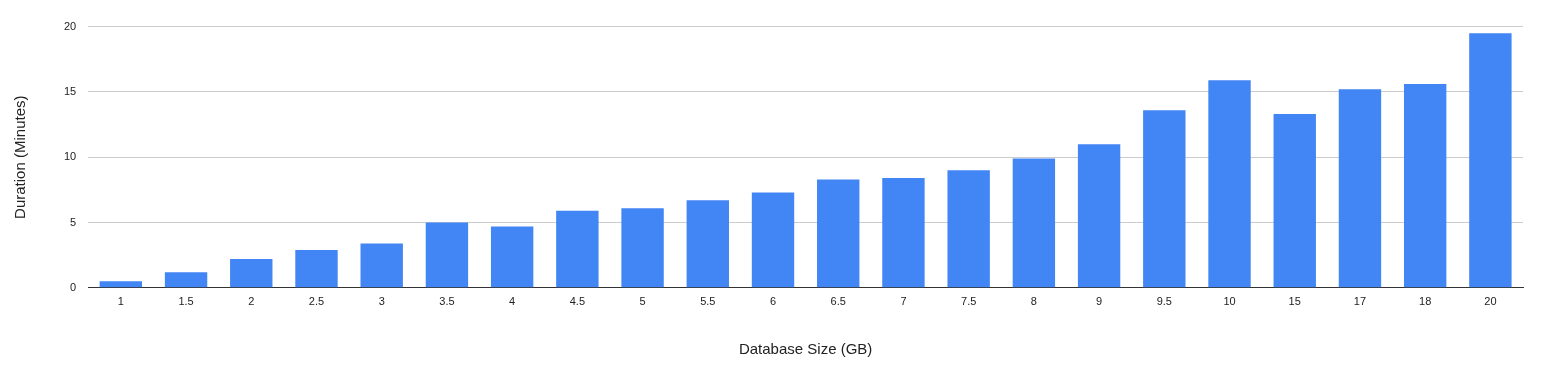 Image resolution: width=1541 pixels, height=371 pixels. I want to click on x-tick-label: 4.5, so click(577, 301).